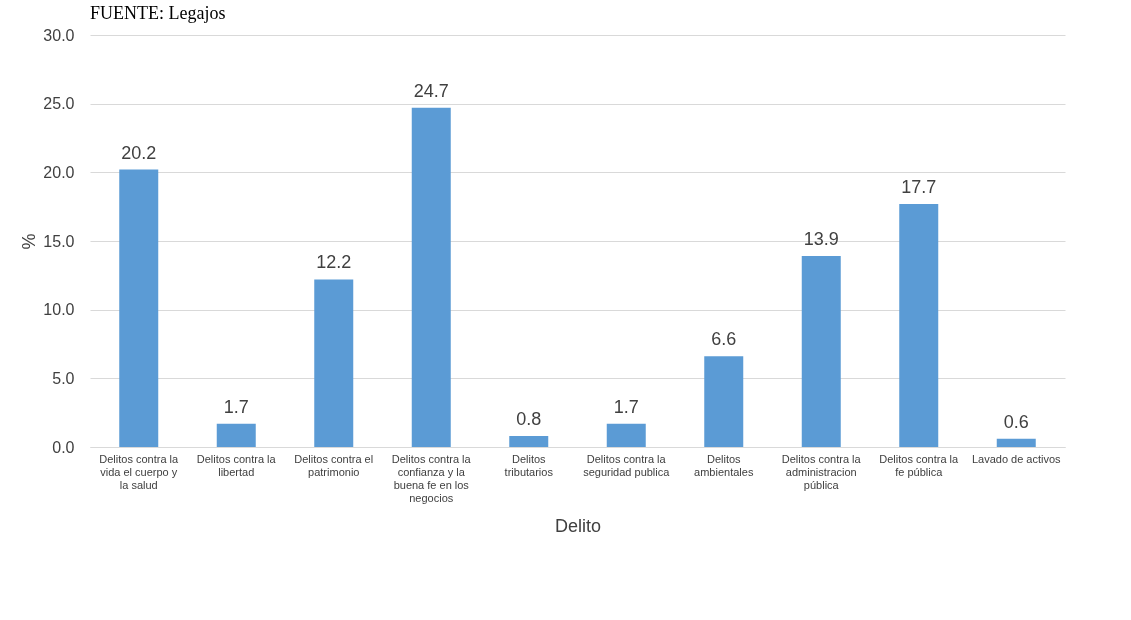  Describe the element at coordinates (59, 241) in the screenshot. I see `y-tick-label: 15.0` at that location.